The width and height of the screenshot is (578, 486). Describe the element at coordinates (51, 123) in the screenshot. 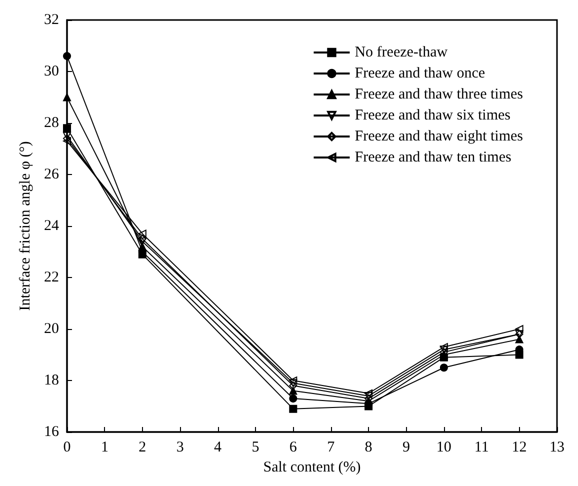

I see `y-tick-label: 28` at that location.